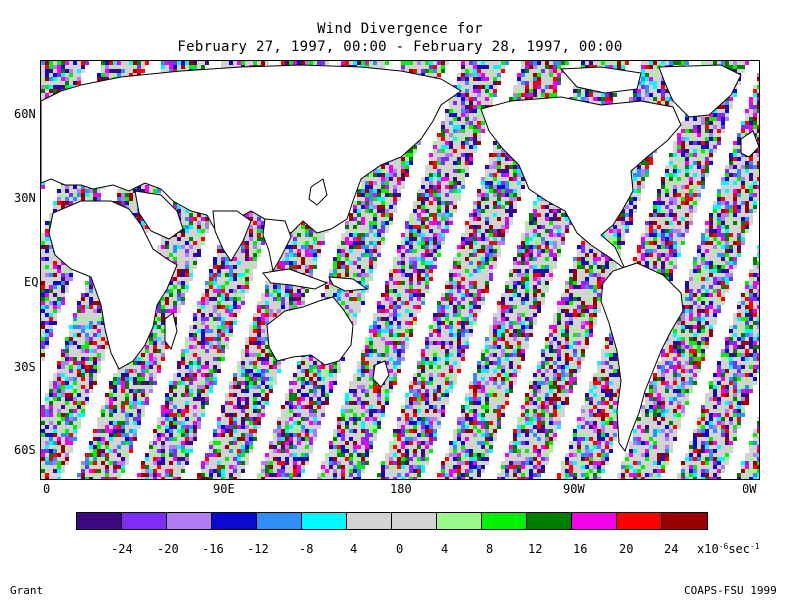  I want to click on lat-label-30n: 30N, so click(25, 198).